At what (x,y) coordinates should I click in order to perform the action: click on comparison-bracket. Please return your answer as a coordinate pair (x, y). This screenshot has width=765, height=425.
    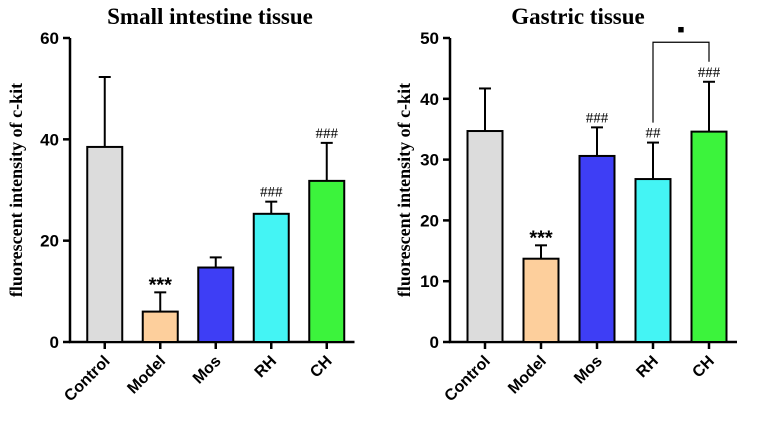
    Looking at the image, I should click on (681, 82).